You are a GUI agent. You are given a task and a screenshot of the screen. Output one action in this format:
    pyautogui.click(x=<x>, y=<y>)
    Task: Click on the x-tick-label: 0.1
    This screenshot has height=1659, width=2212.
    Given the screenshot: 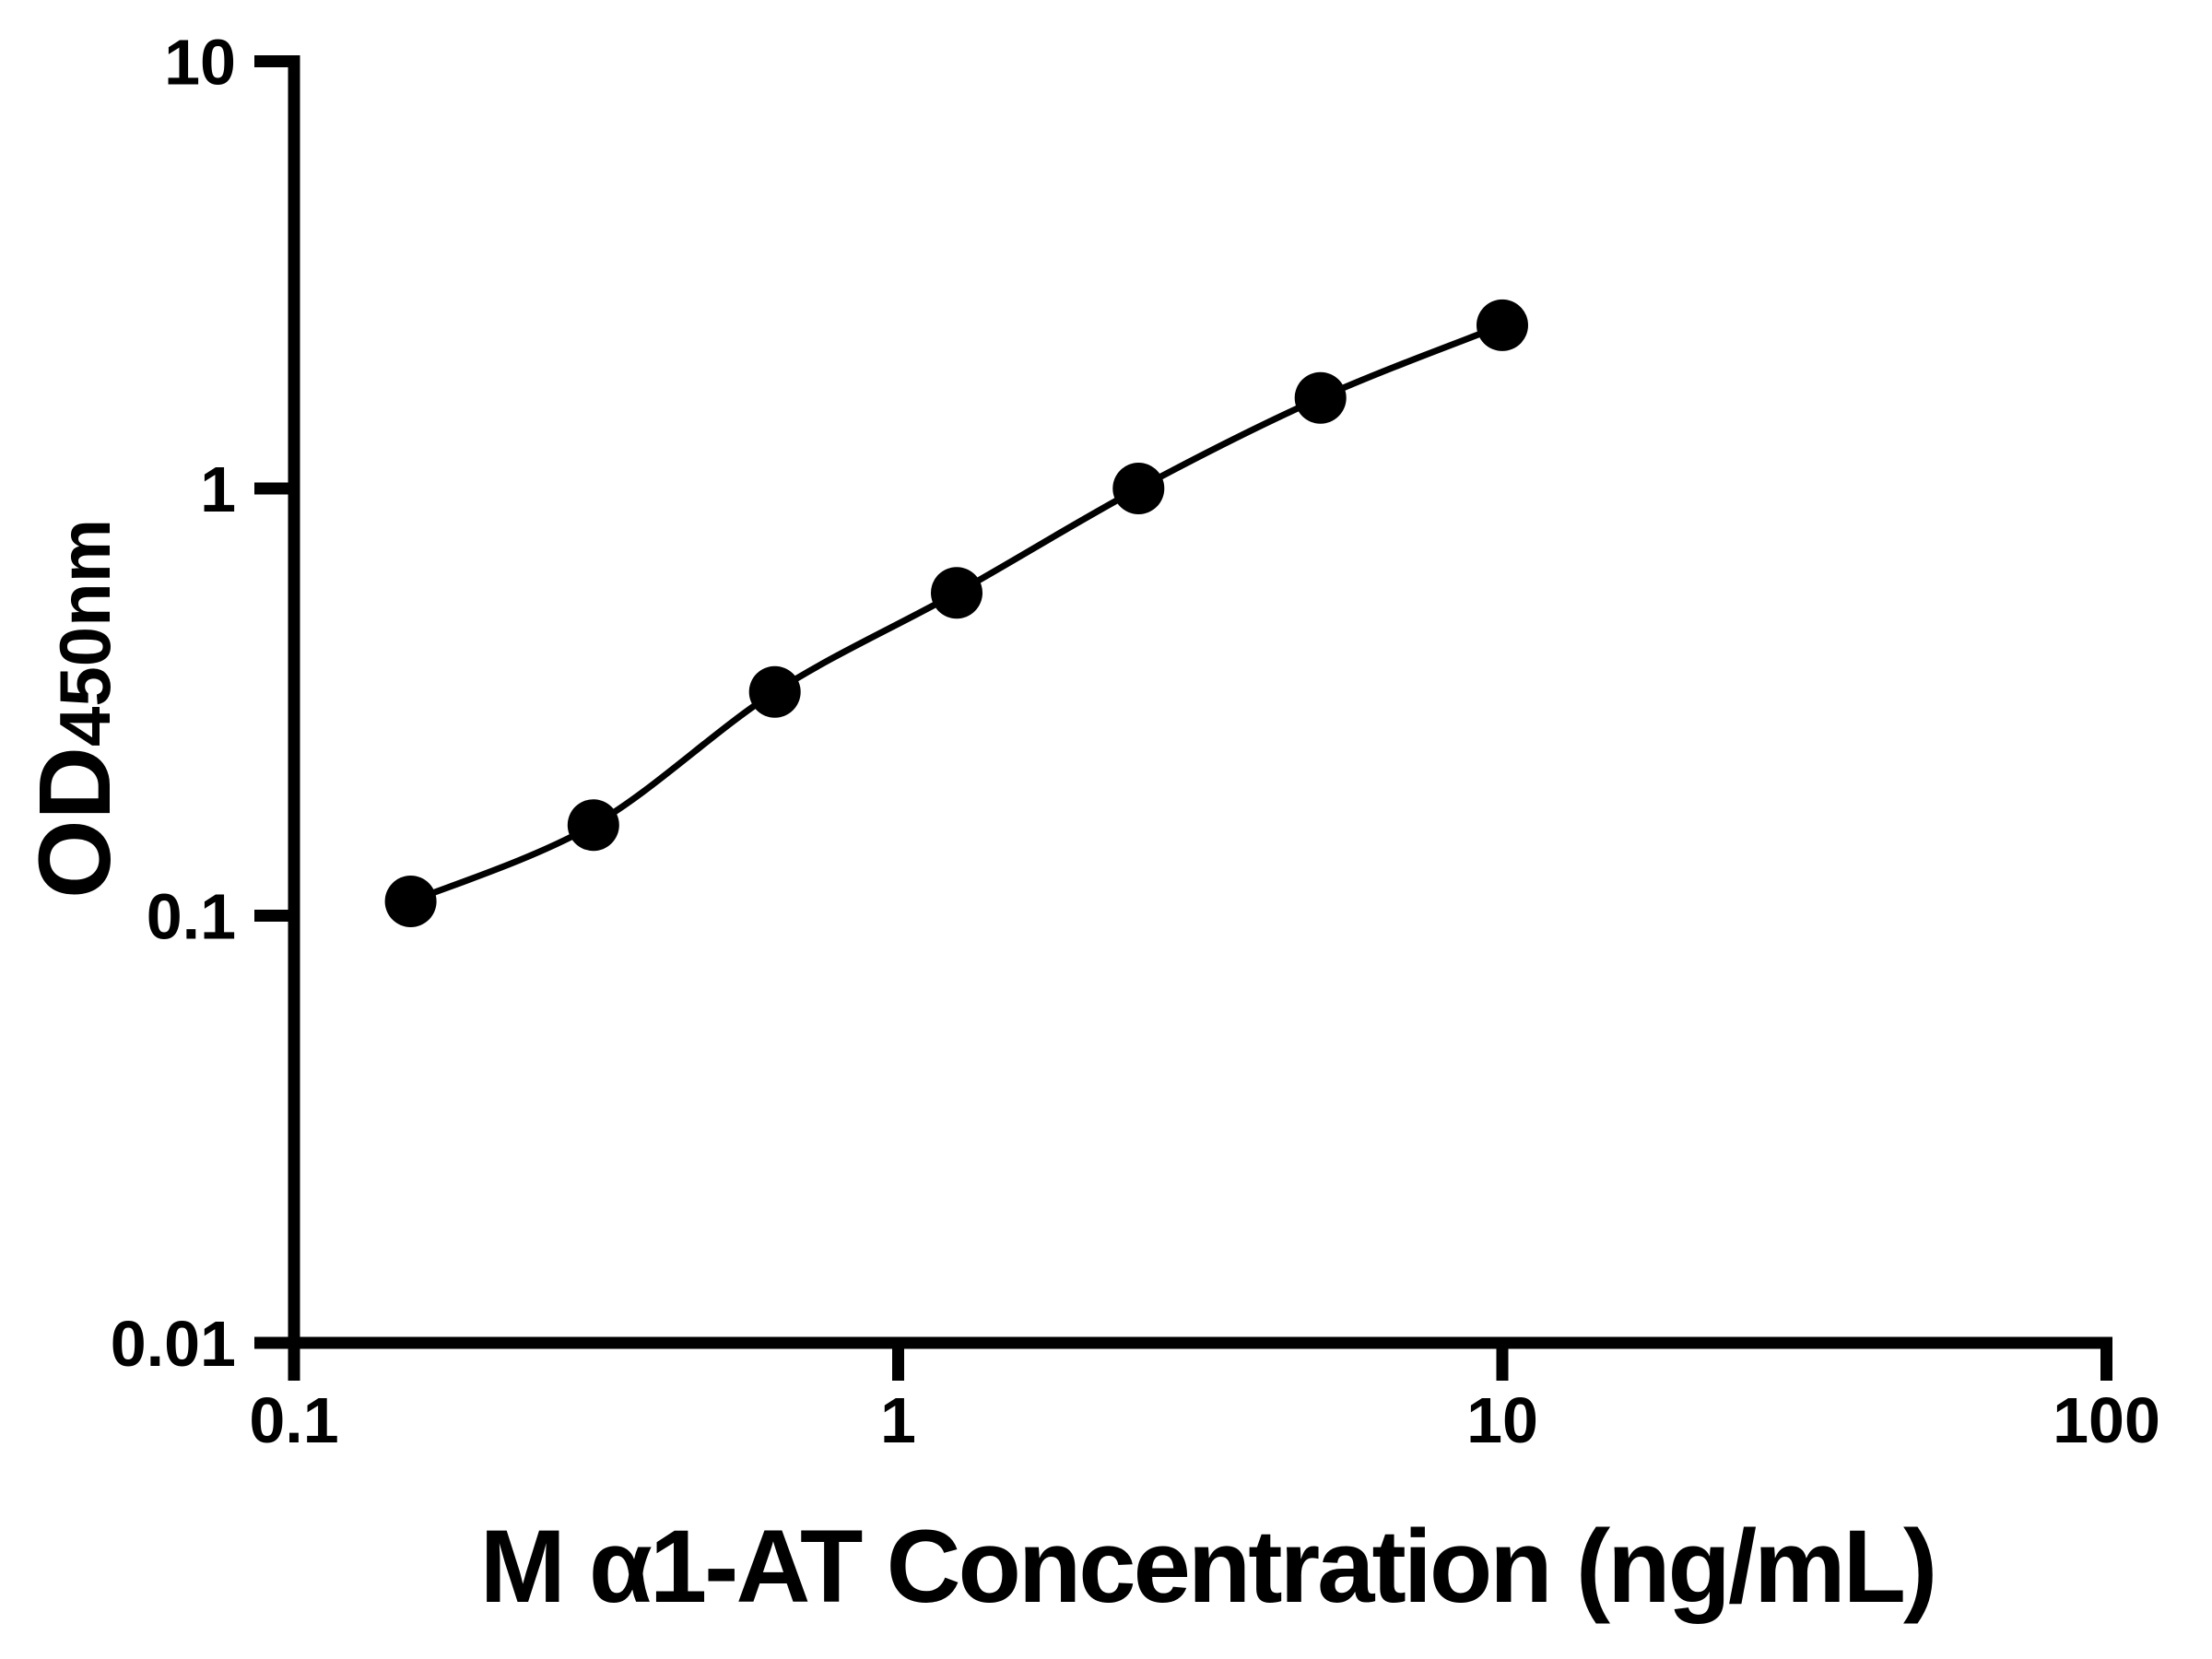 What is the action you would take?
    pyautogui.click(x=293, y=1420)
    